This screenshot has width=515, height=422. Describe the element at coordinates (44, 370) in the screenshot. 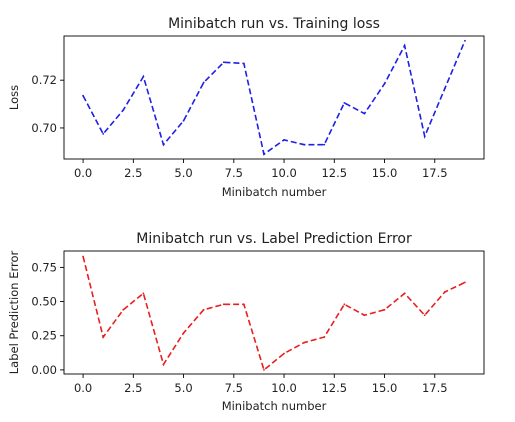

I see `y-tick-label: 0.00` at that location.